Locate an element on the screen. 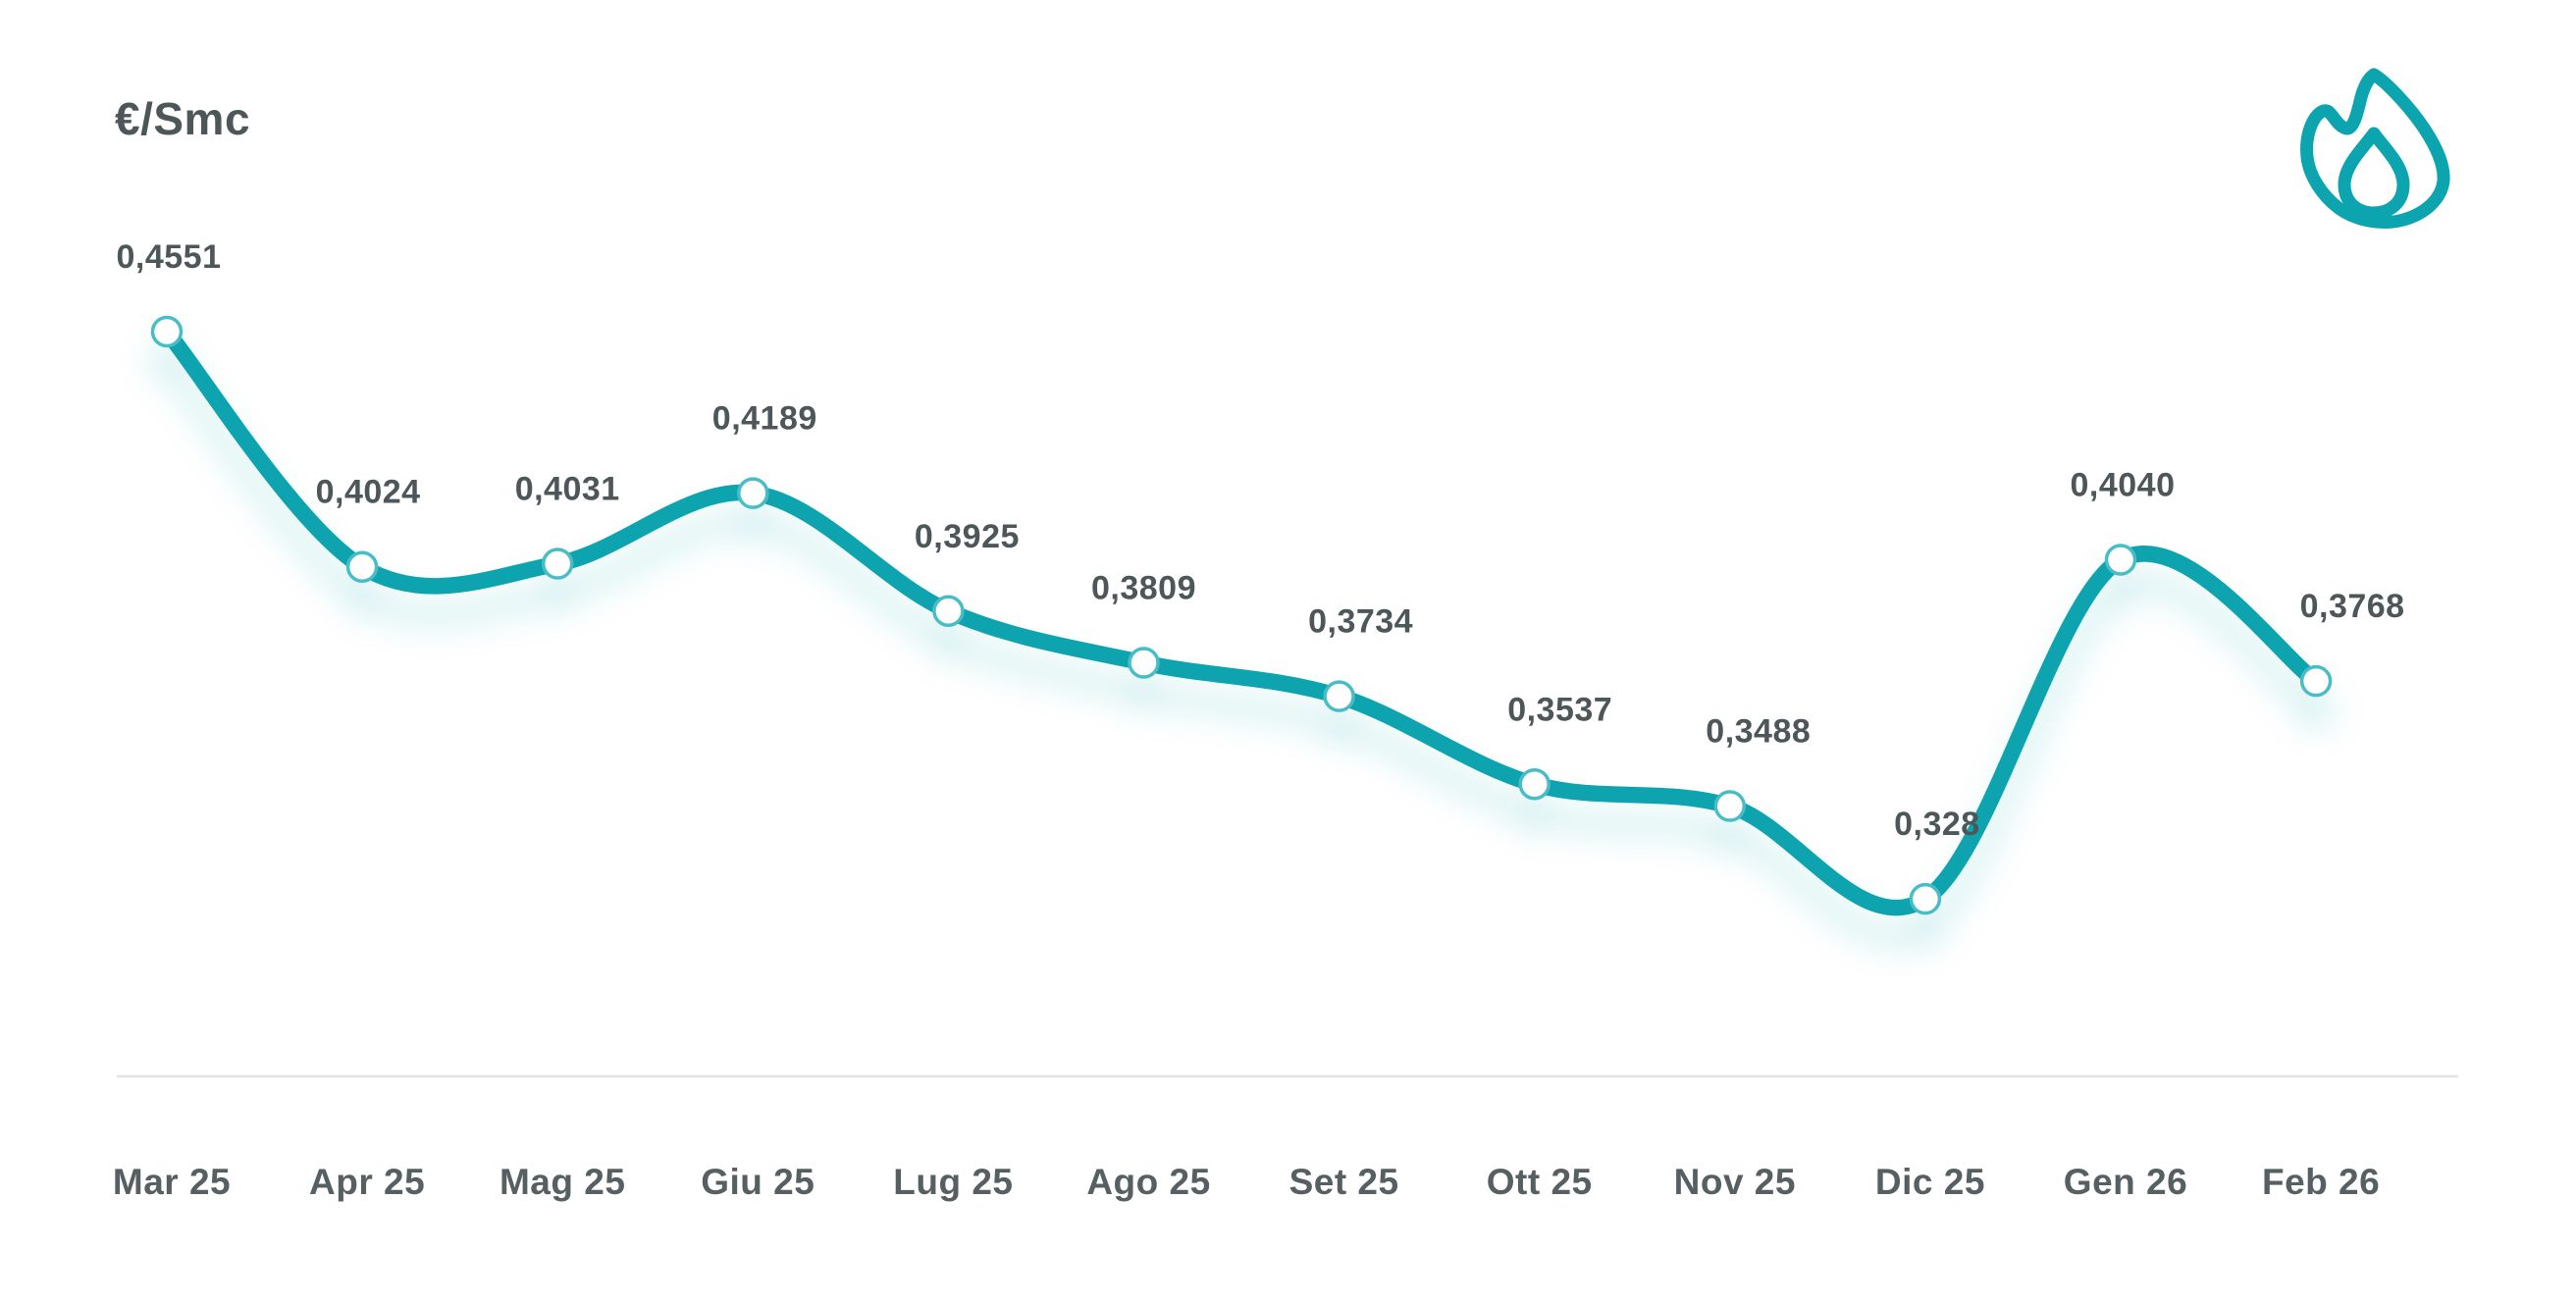 This screenshot has width=2576, height=1303. flame-icon is located at coordinates (2375, 148).